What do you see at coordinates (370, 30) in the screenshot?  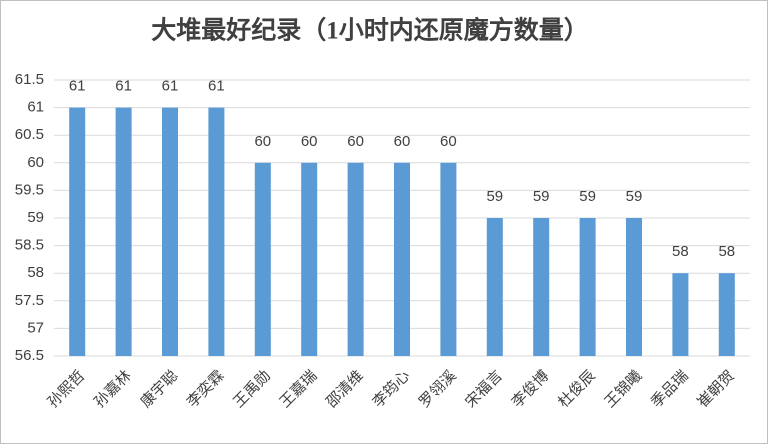 I see `chart-title: 大堆最好纪录（1小时内还原魔方数量）` at bounding box center [370, 30].